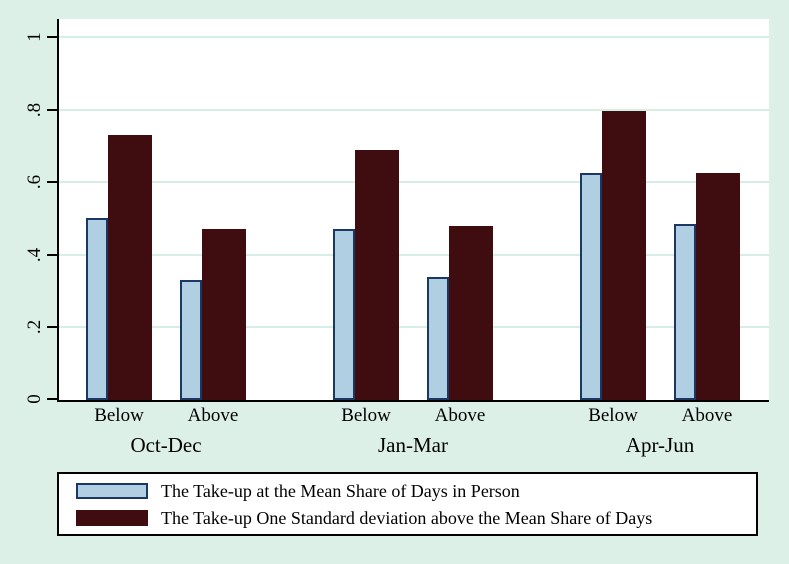  Describe the element at coordinates (660, 445) in the screenshot. I see `group-label: Apr-Jun` at that location.